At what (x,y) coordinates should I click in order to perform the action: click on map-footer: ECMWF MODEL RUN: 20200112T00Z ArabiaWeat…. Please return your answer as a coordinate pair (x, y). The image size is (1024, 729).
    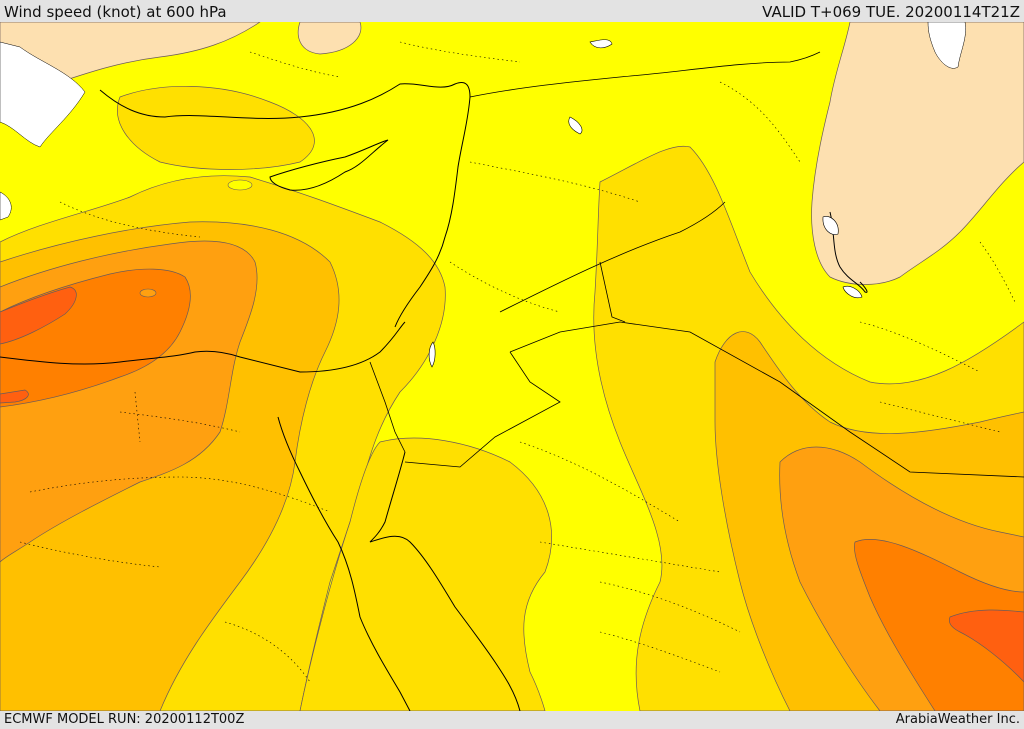
    Looking at the image, I should click on (512, 720).